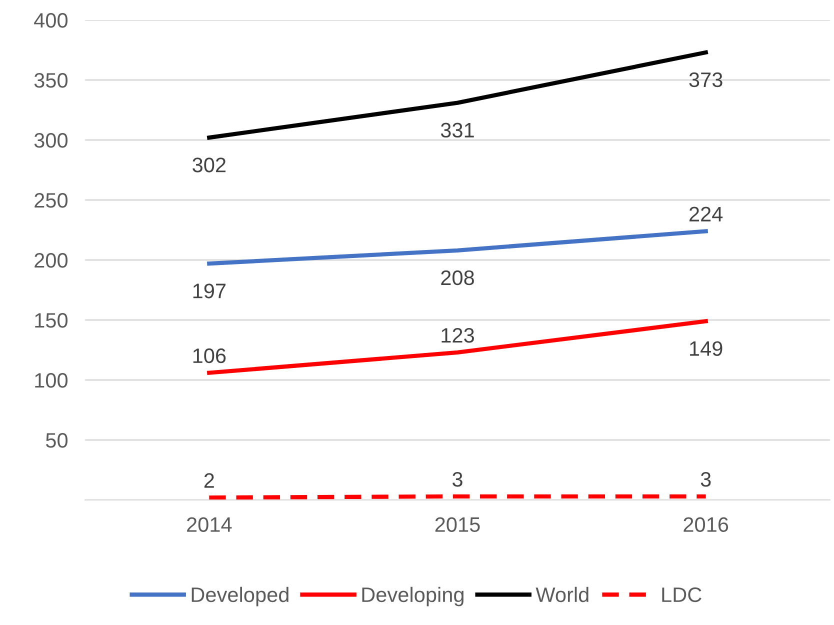  Describe the element at coordinates (209, 165) in the screenshot. I see `data-label: 302` at that location.